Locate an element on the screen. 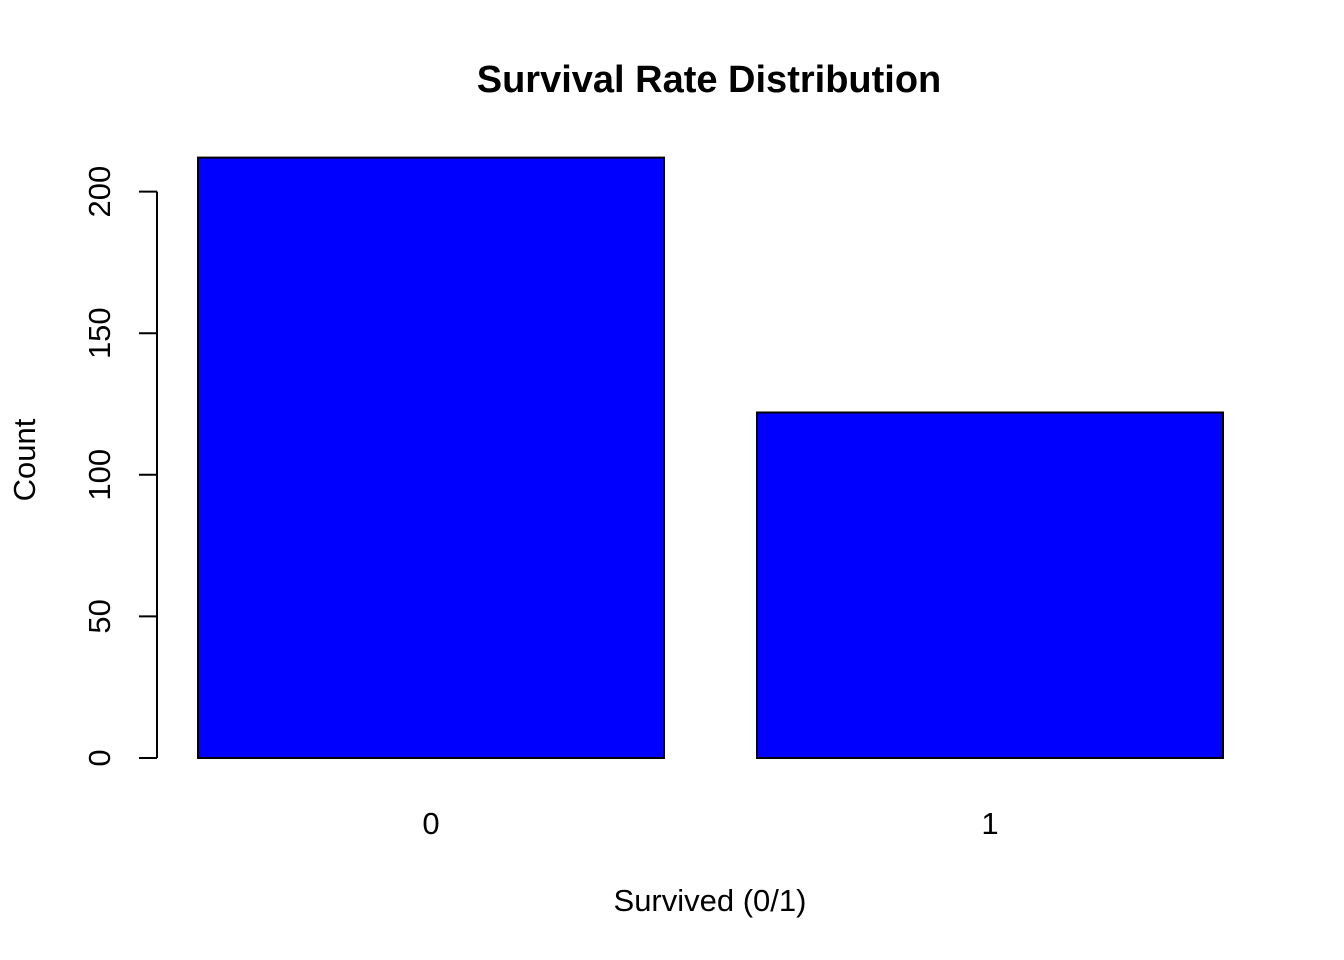 This screenshot has height=960, width=1344. x-tick-label: 1 is located at coordinates (989, 823).